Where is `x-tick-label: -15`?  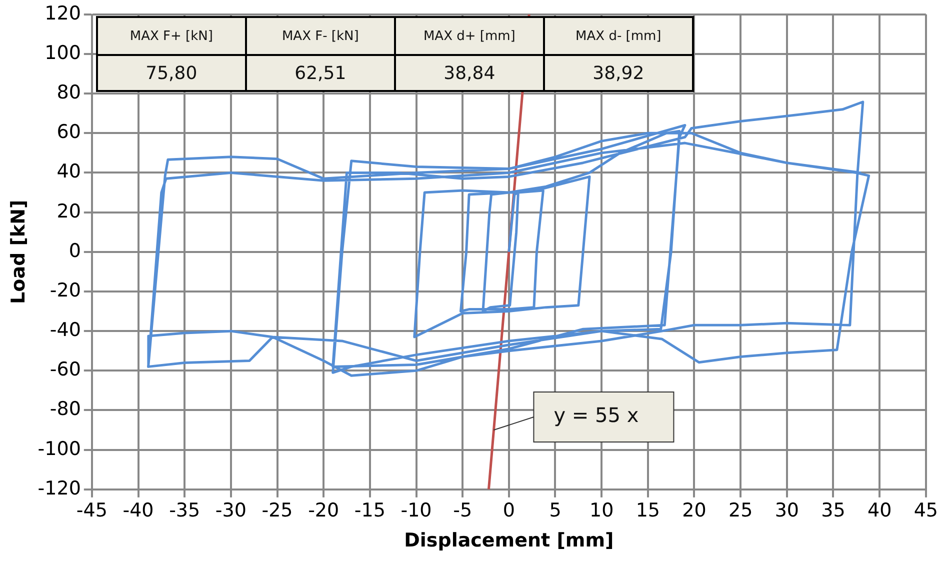
x-tick-label: -15 is located at coordinates (370, 511).